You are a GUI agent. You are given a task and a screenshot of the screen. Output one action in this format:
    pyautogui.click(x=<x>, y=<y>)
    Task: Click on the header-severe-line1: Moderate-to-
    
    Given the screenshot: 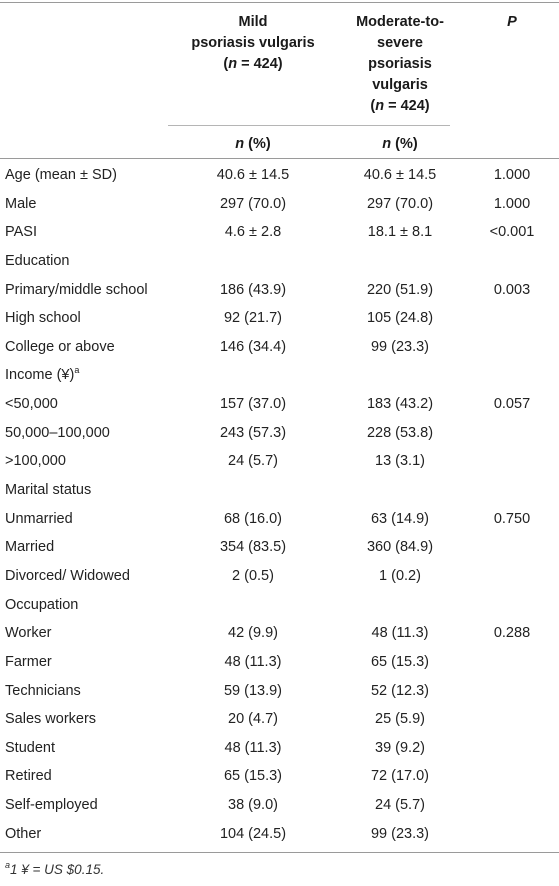 What is the action you would take?
    pyautogui.click(x=400, y=22)
    